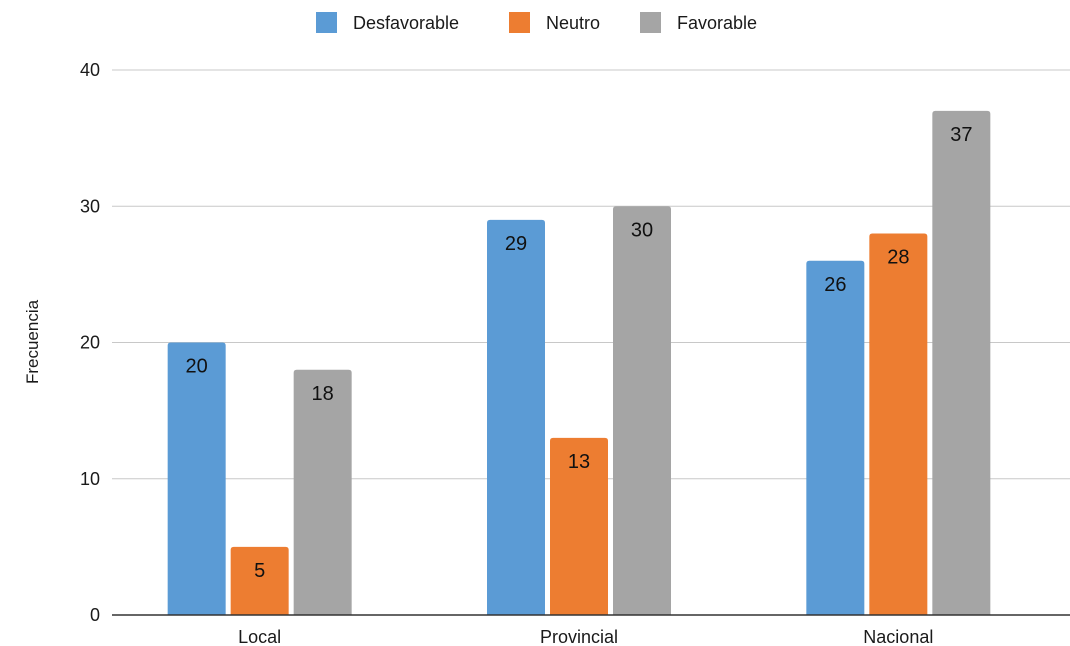 The image size is (1070, 646). Describe the element at coordinates (898, 636) in the screenshot. I see `x-category-label: Nacional` at that location.